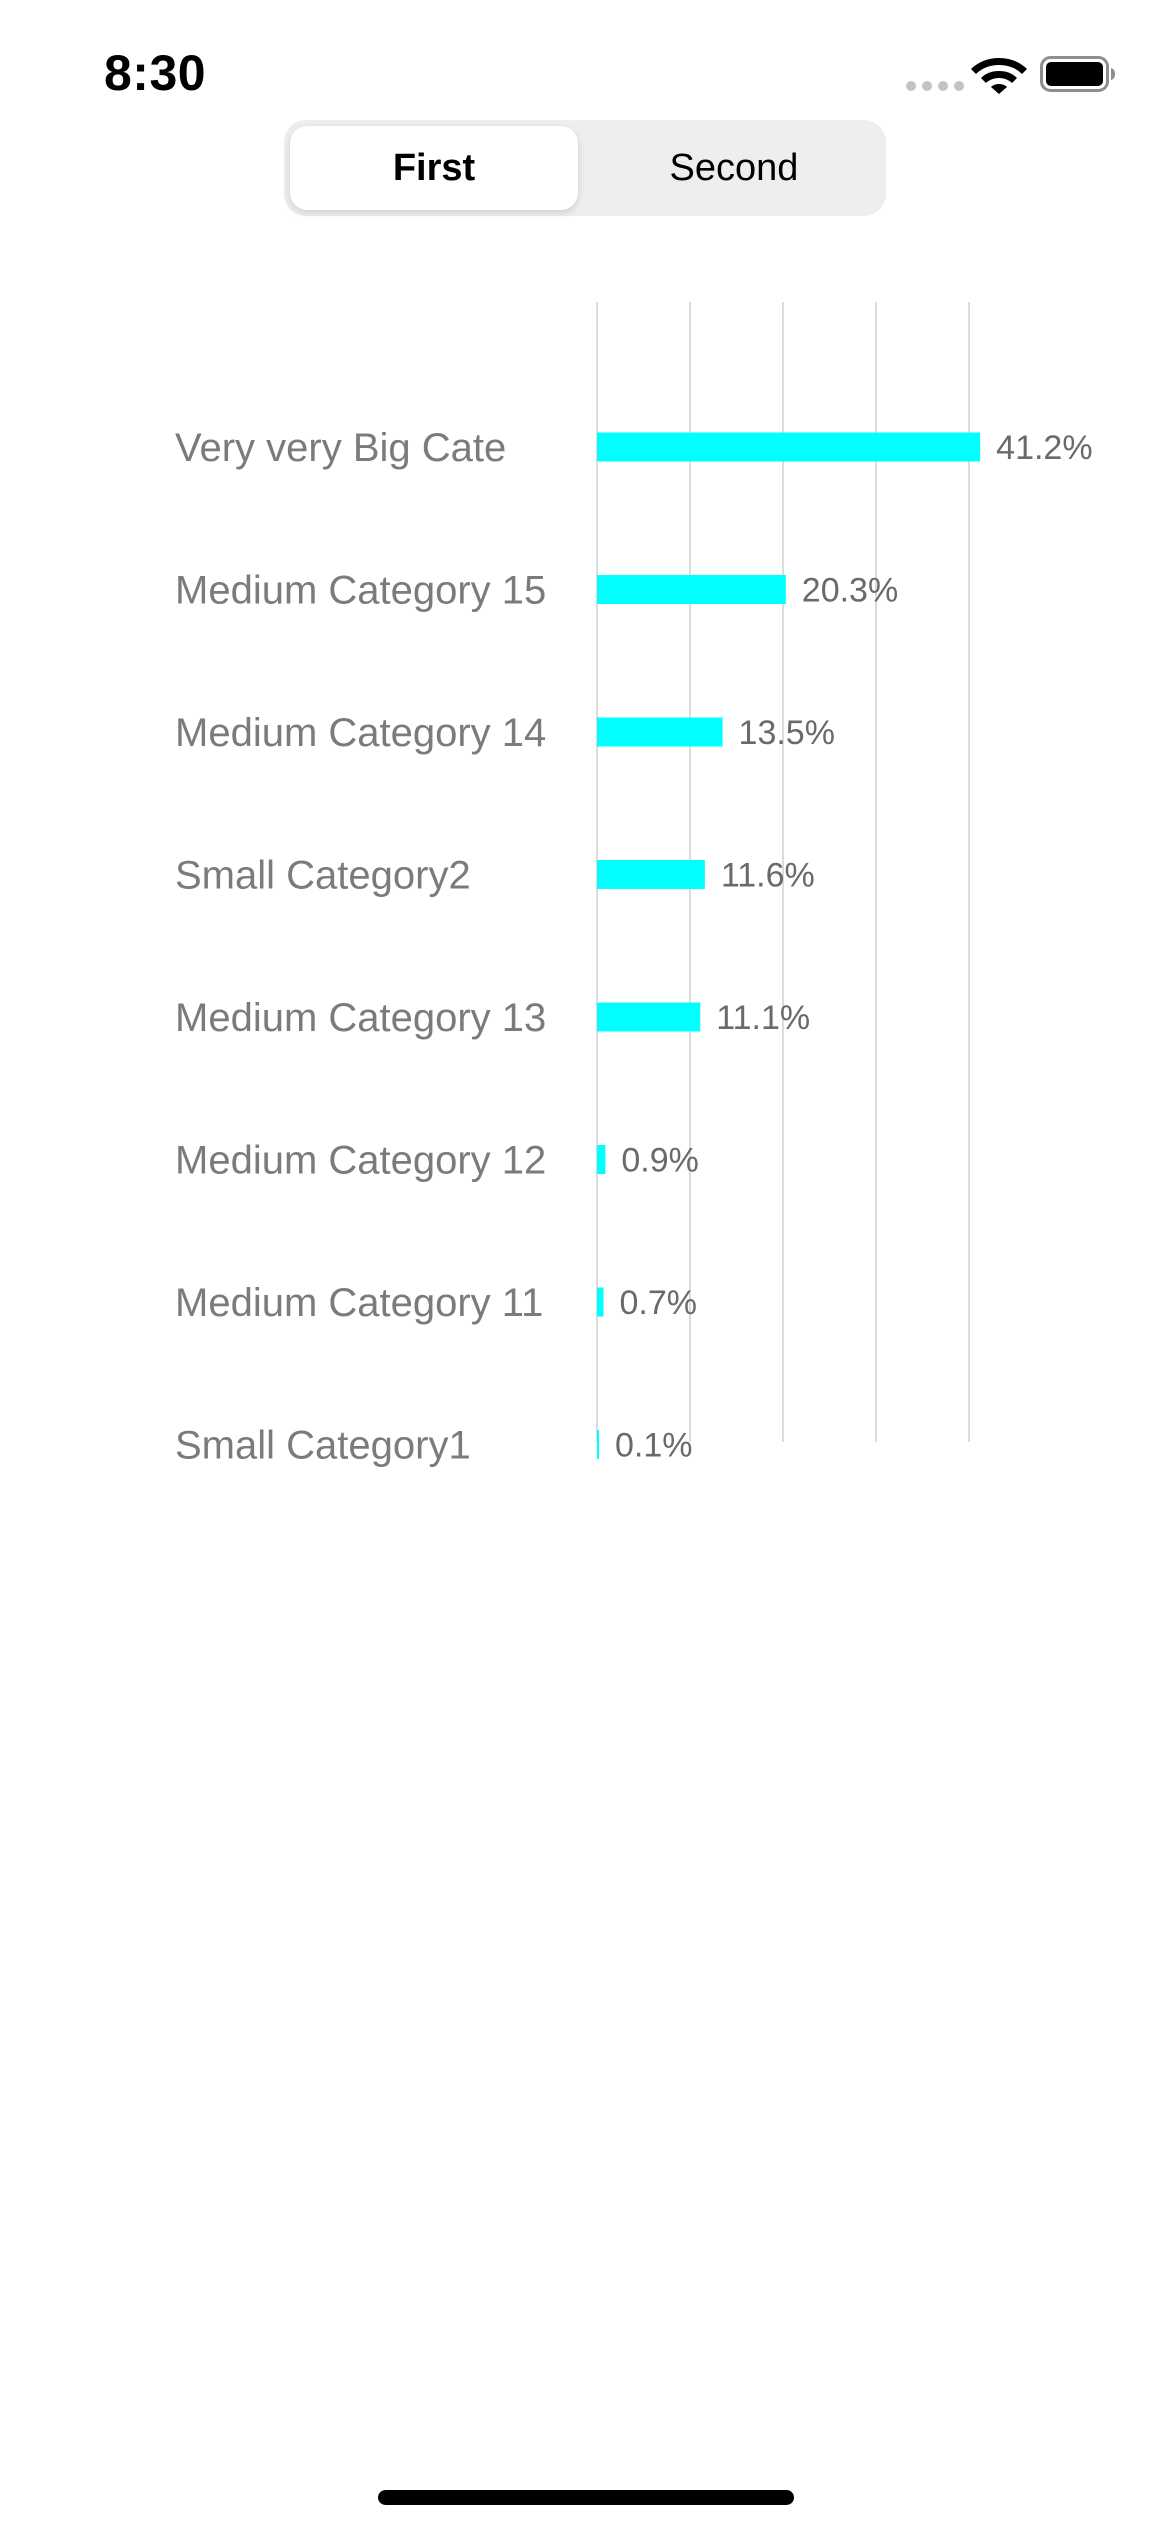 This screenshot has height=2532, width=1170. What do you see at coordinates (340, 448) in the screenshot?
I see `category-label: Very very Big Cate` at bounding box center [340, 448].